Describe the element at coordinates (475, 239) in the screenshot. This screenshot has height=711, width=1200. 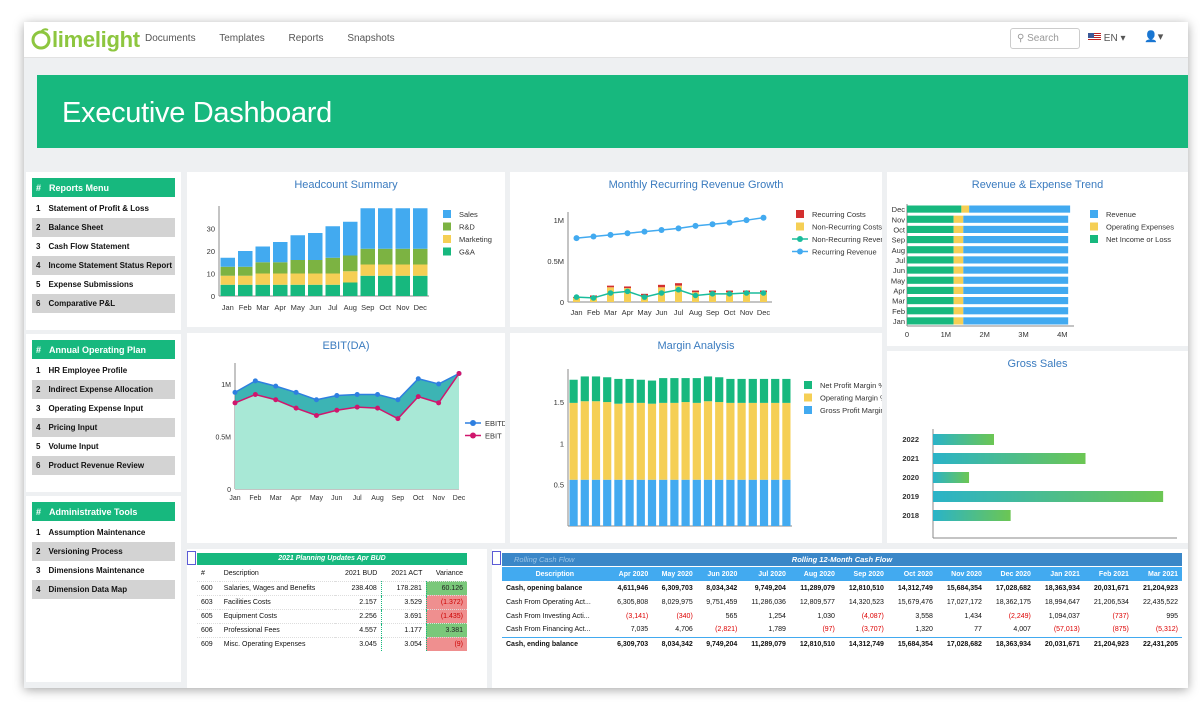
I see `legend-label: Marketing` at that location.